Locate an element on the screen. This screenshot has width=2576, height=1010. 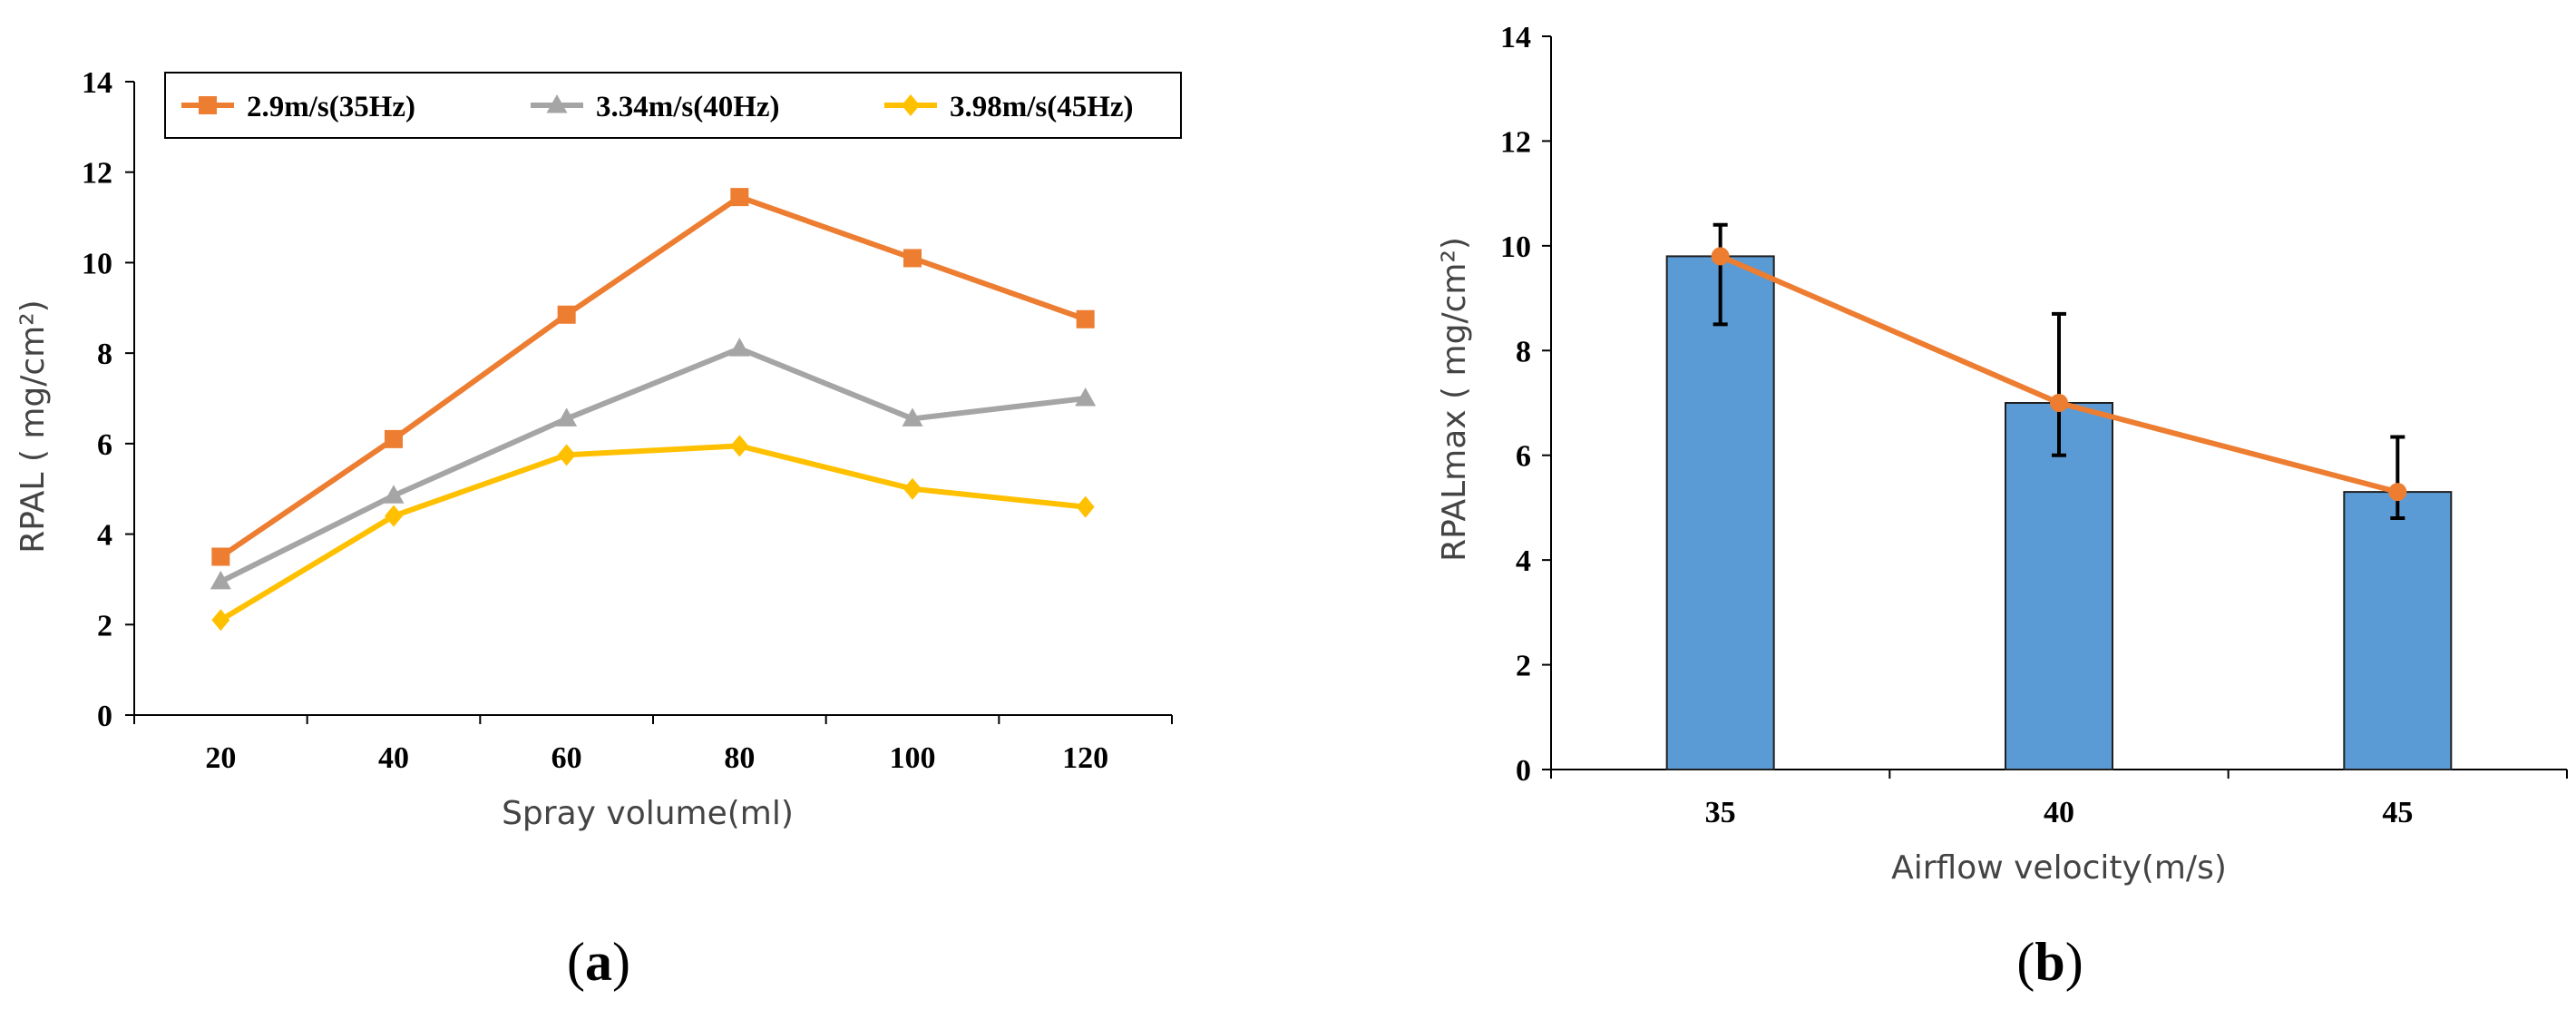
chart-a-legend-box is located at coordinates (673, 106).